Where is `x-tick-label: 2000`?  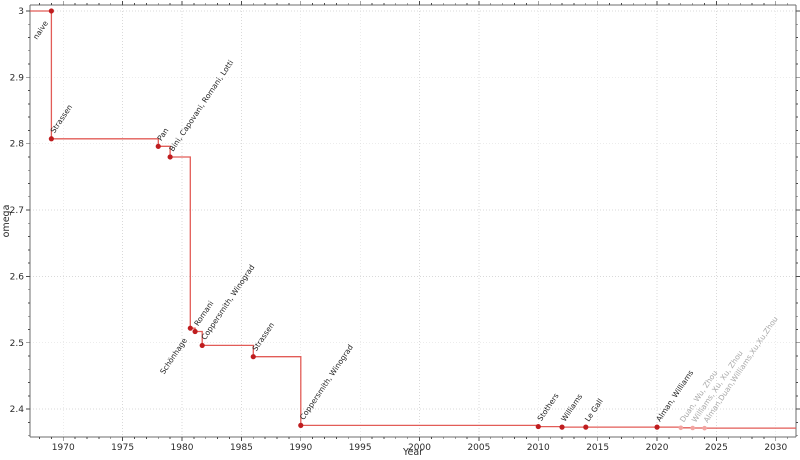
x-tick-label: 2000 is located at coordinates (419, 448).